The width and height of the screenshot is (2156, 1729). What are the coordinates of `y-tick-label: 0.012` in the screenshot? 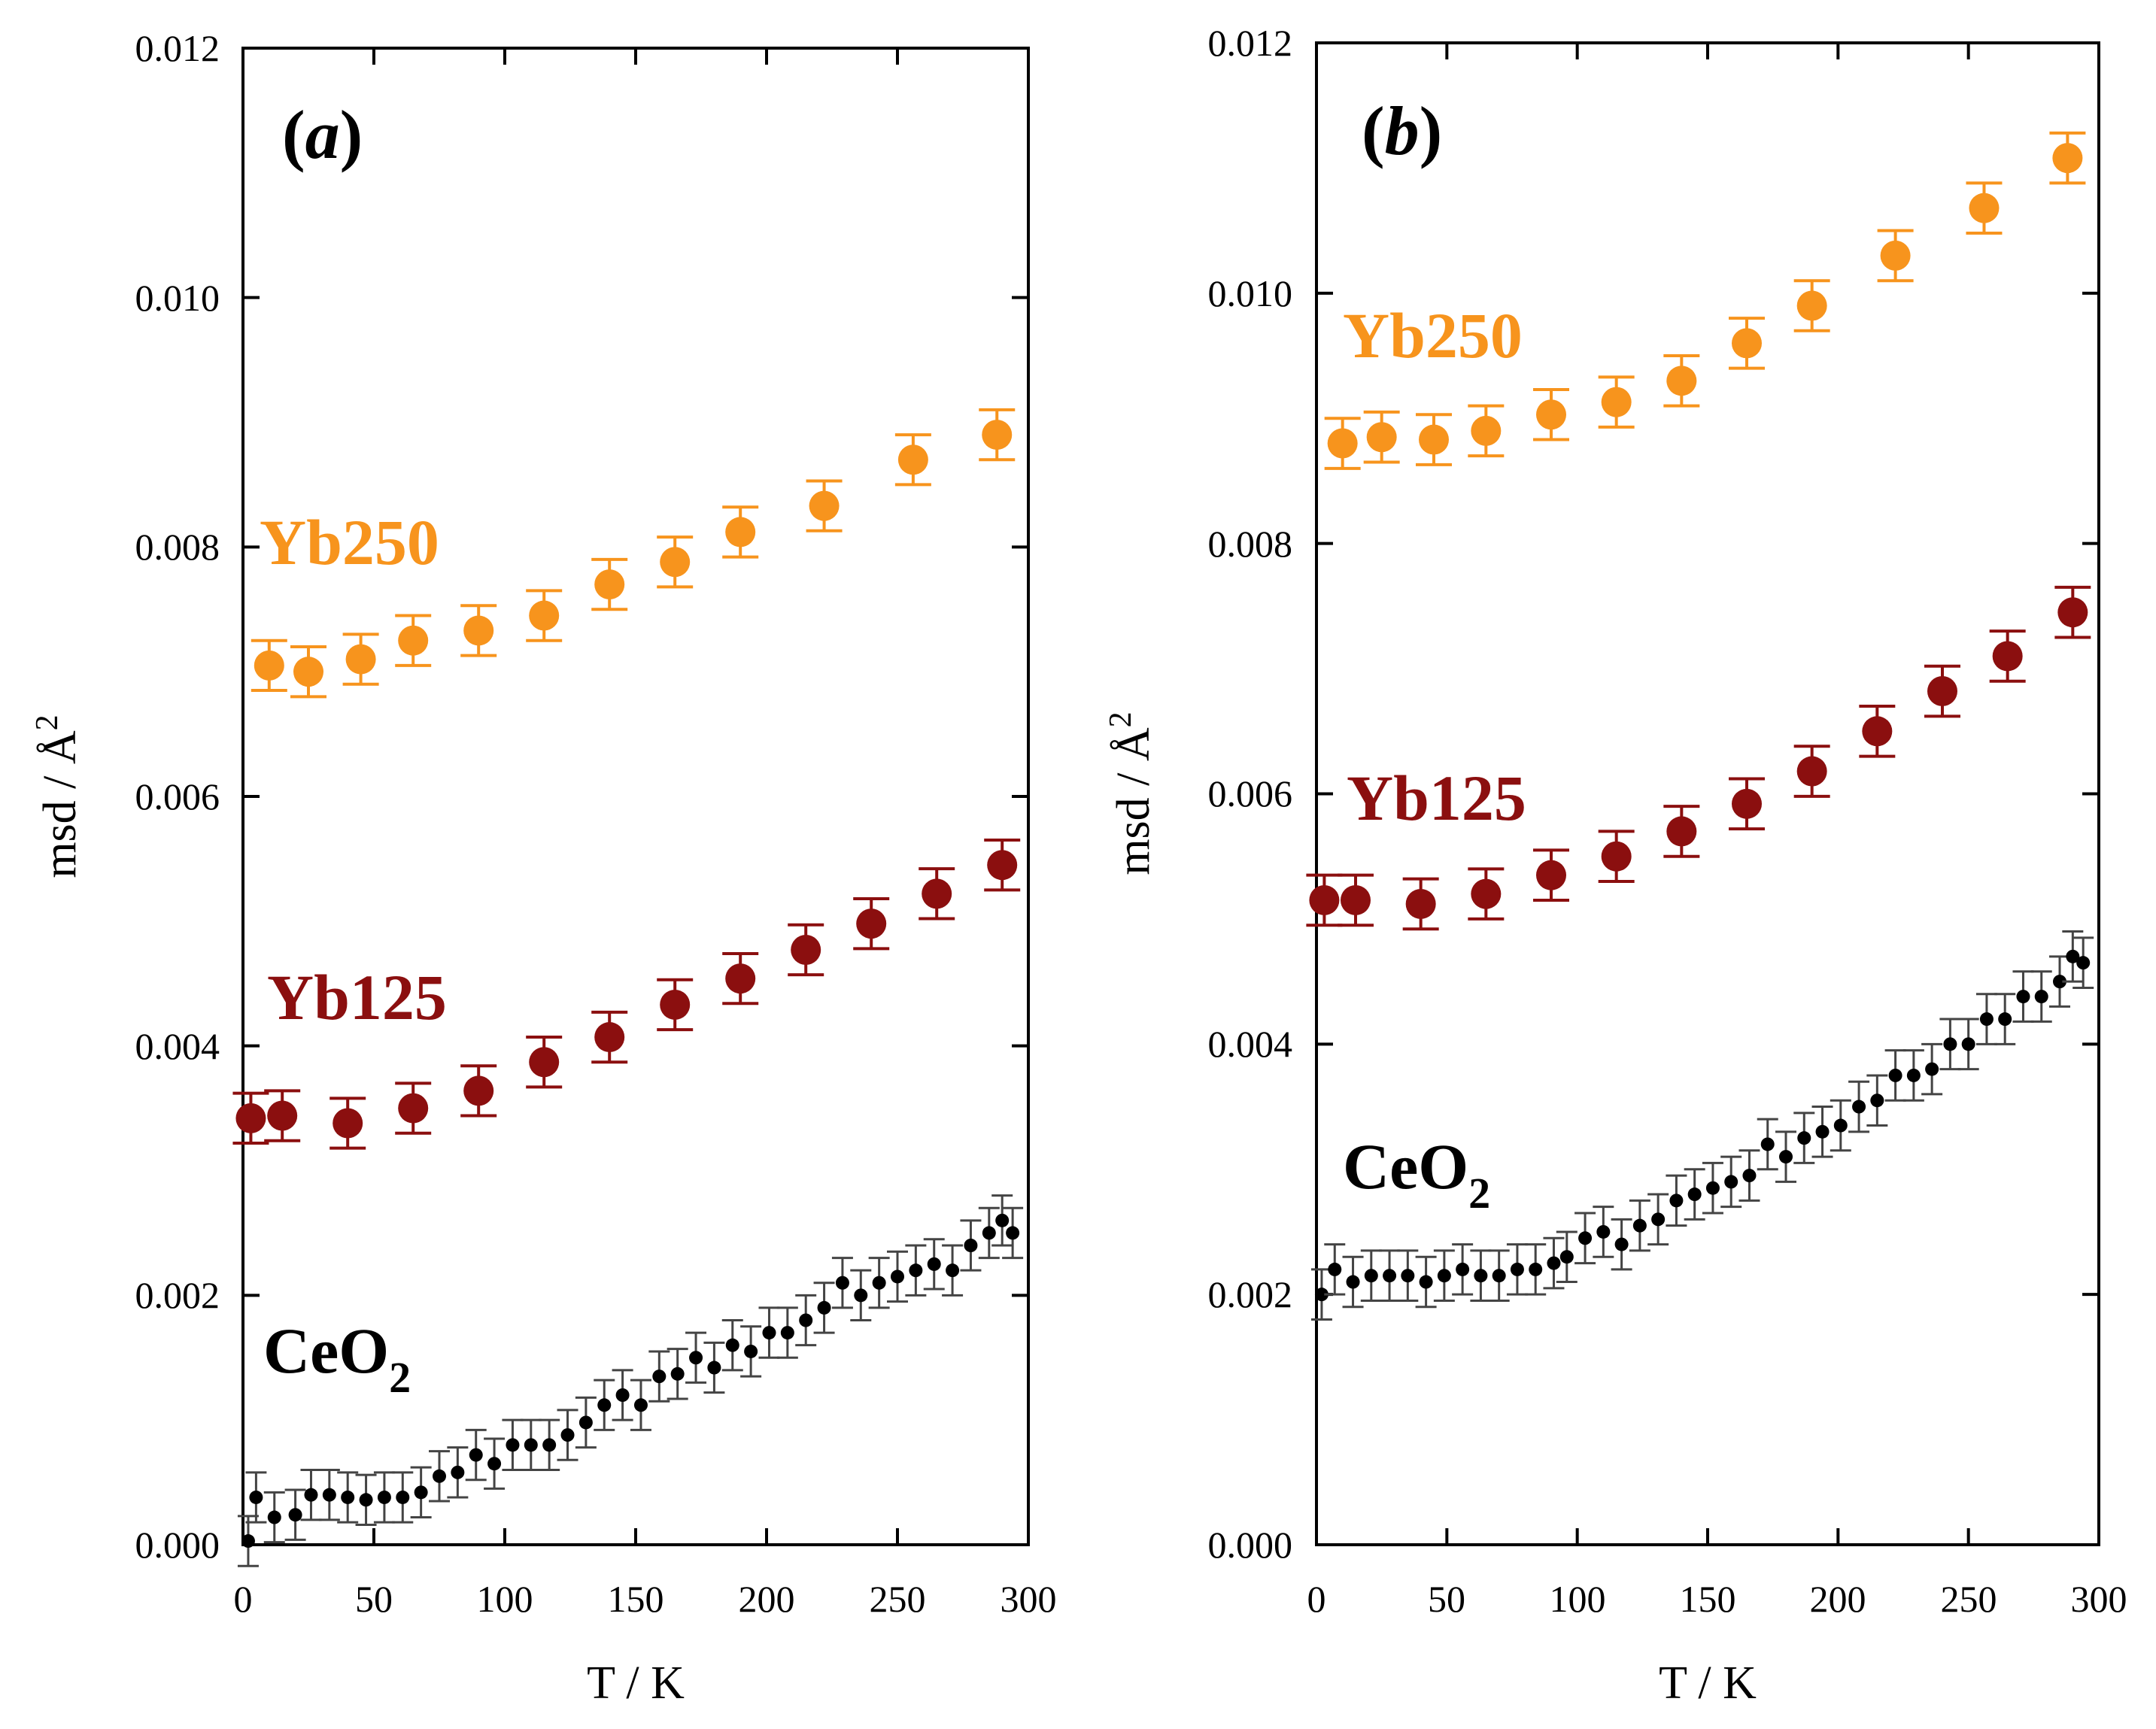 It's located at (177, 48).